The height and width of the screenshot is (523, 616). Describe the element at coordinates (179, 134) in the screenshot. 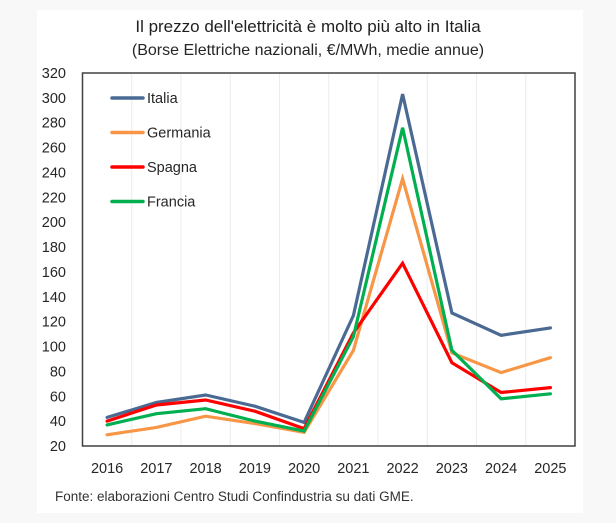

I see `legend-label-germania: Germania` at that location.